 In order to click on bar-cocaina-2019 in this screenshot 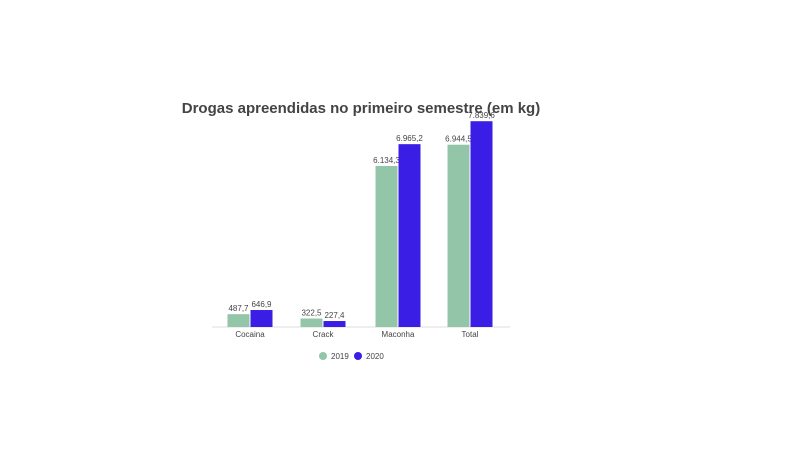, I will do `click(238, 320)`.